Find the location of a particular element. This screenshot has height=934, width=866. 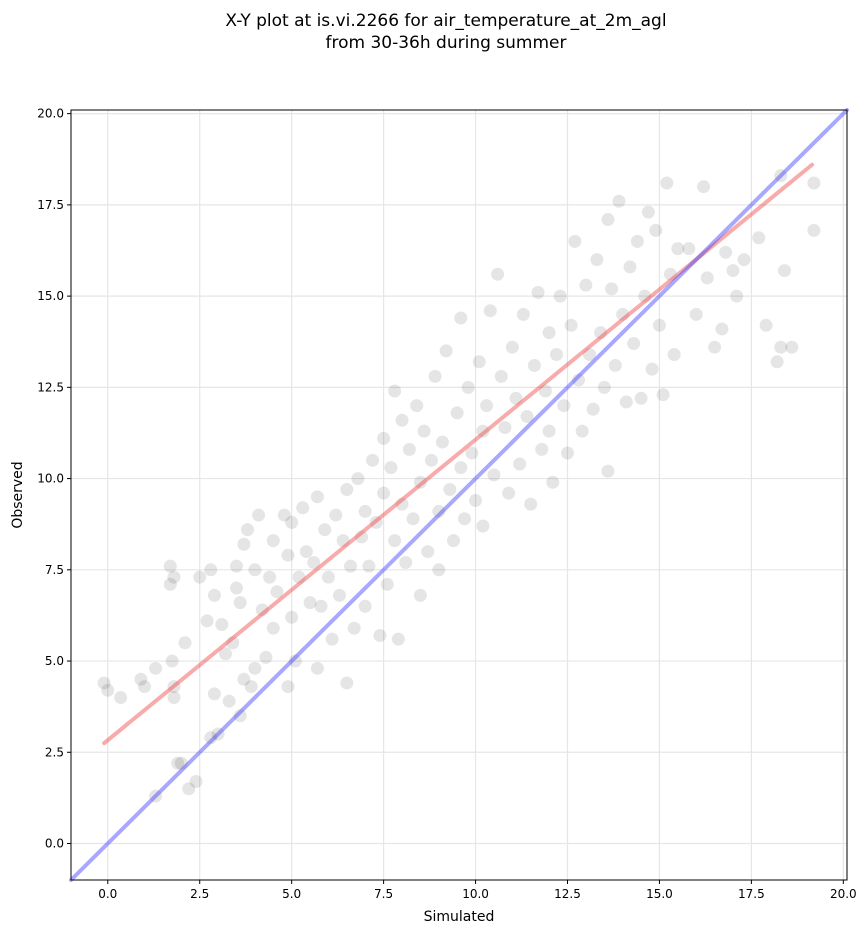

y-tick-label: 17.5 is located at coordinates (50, 205).